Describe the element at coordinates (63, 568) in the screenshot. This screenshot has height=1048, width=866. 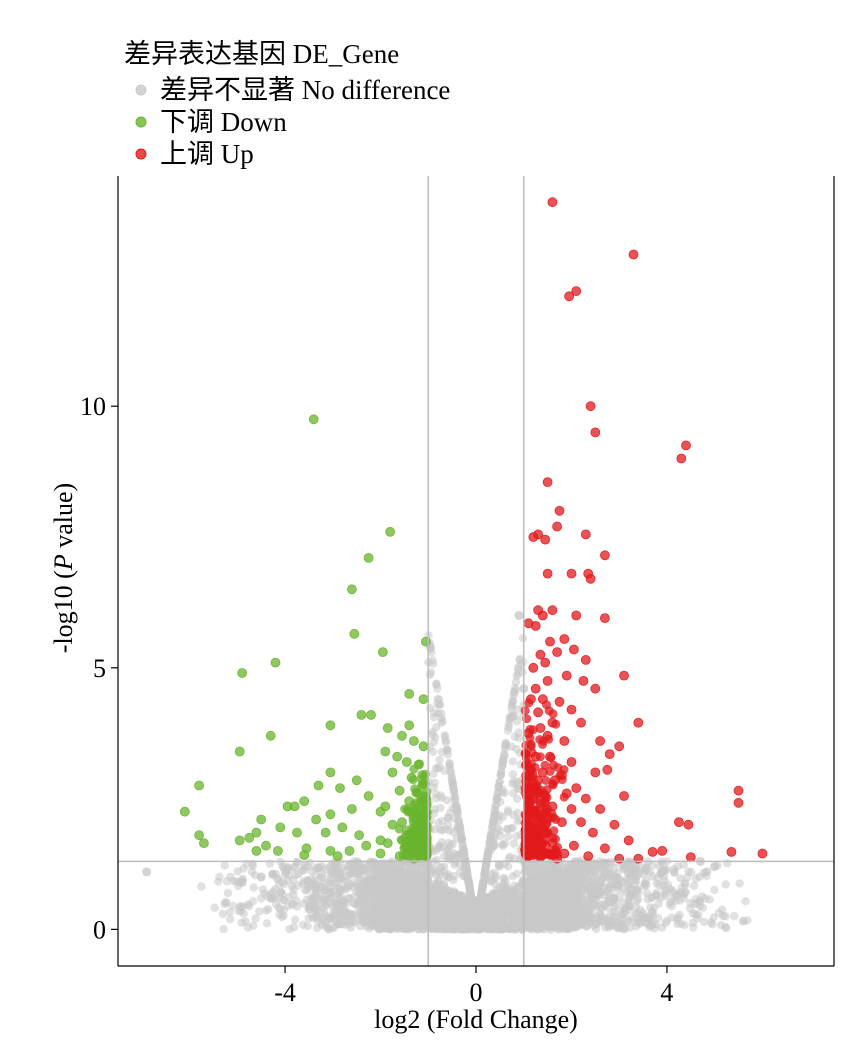
I see `y-axis-title: -log10 (P value)` at that location.